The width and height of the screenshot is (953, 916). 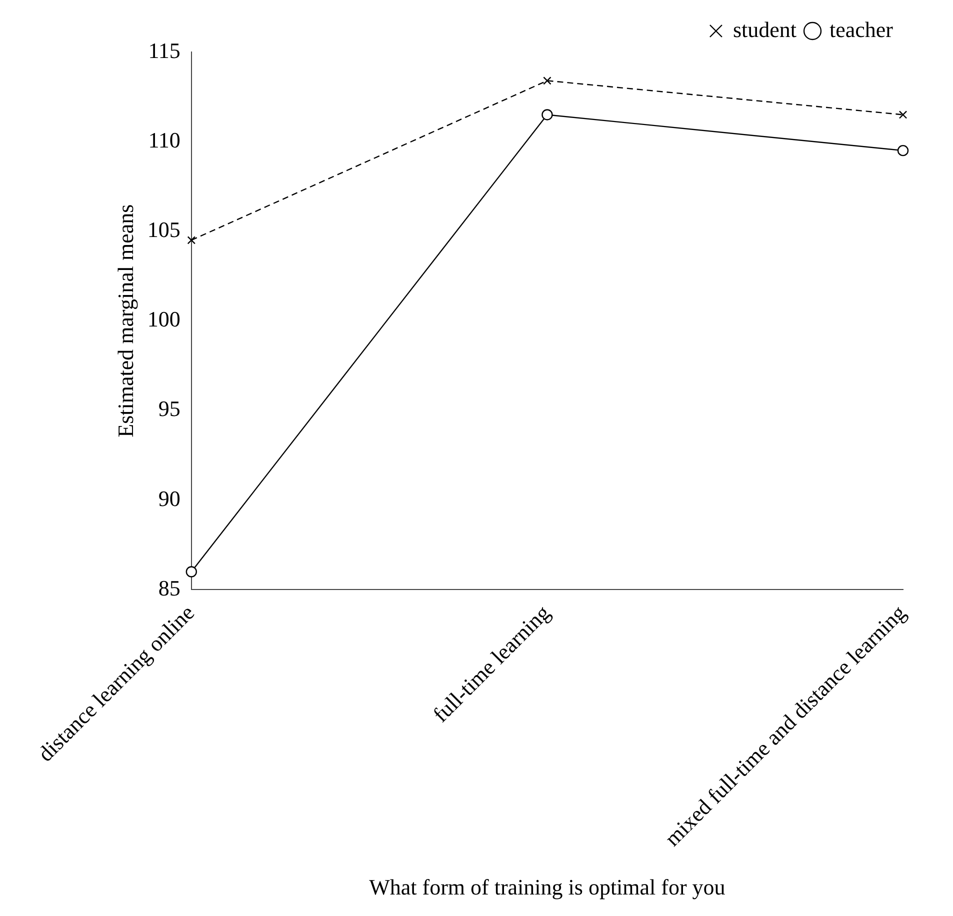 I want to click on y-tick-label: 110, so click(x=164, y=139).